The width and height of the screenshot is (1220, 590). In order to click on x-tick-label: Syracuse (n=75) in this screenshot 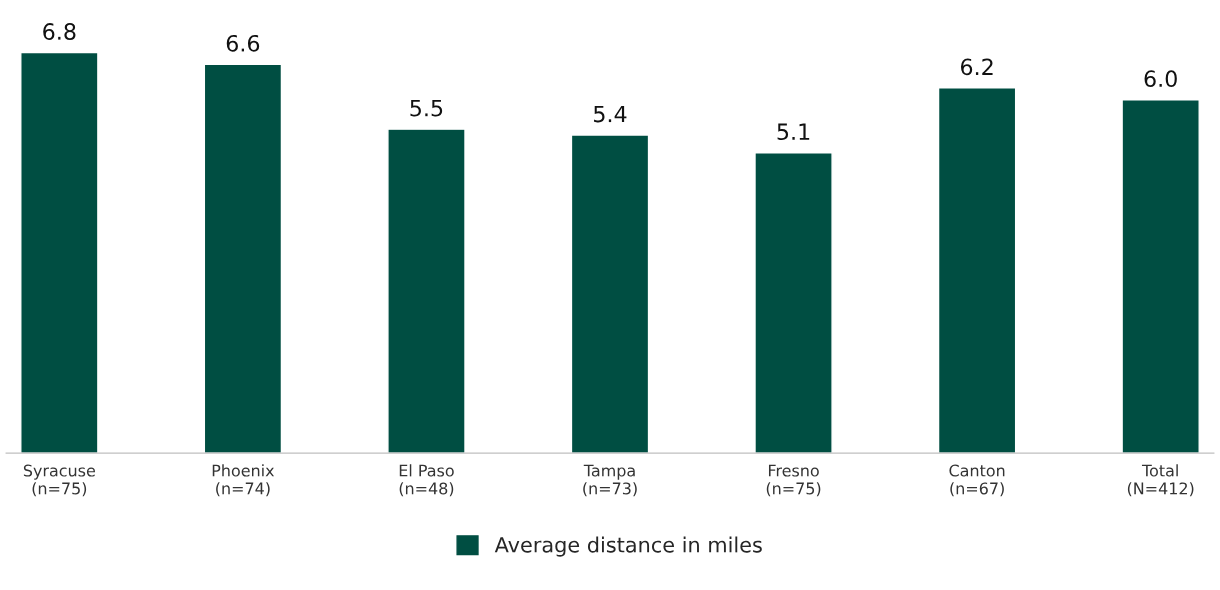, I will do `click(59, 480)`.